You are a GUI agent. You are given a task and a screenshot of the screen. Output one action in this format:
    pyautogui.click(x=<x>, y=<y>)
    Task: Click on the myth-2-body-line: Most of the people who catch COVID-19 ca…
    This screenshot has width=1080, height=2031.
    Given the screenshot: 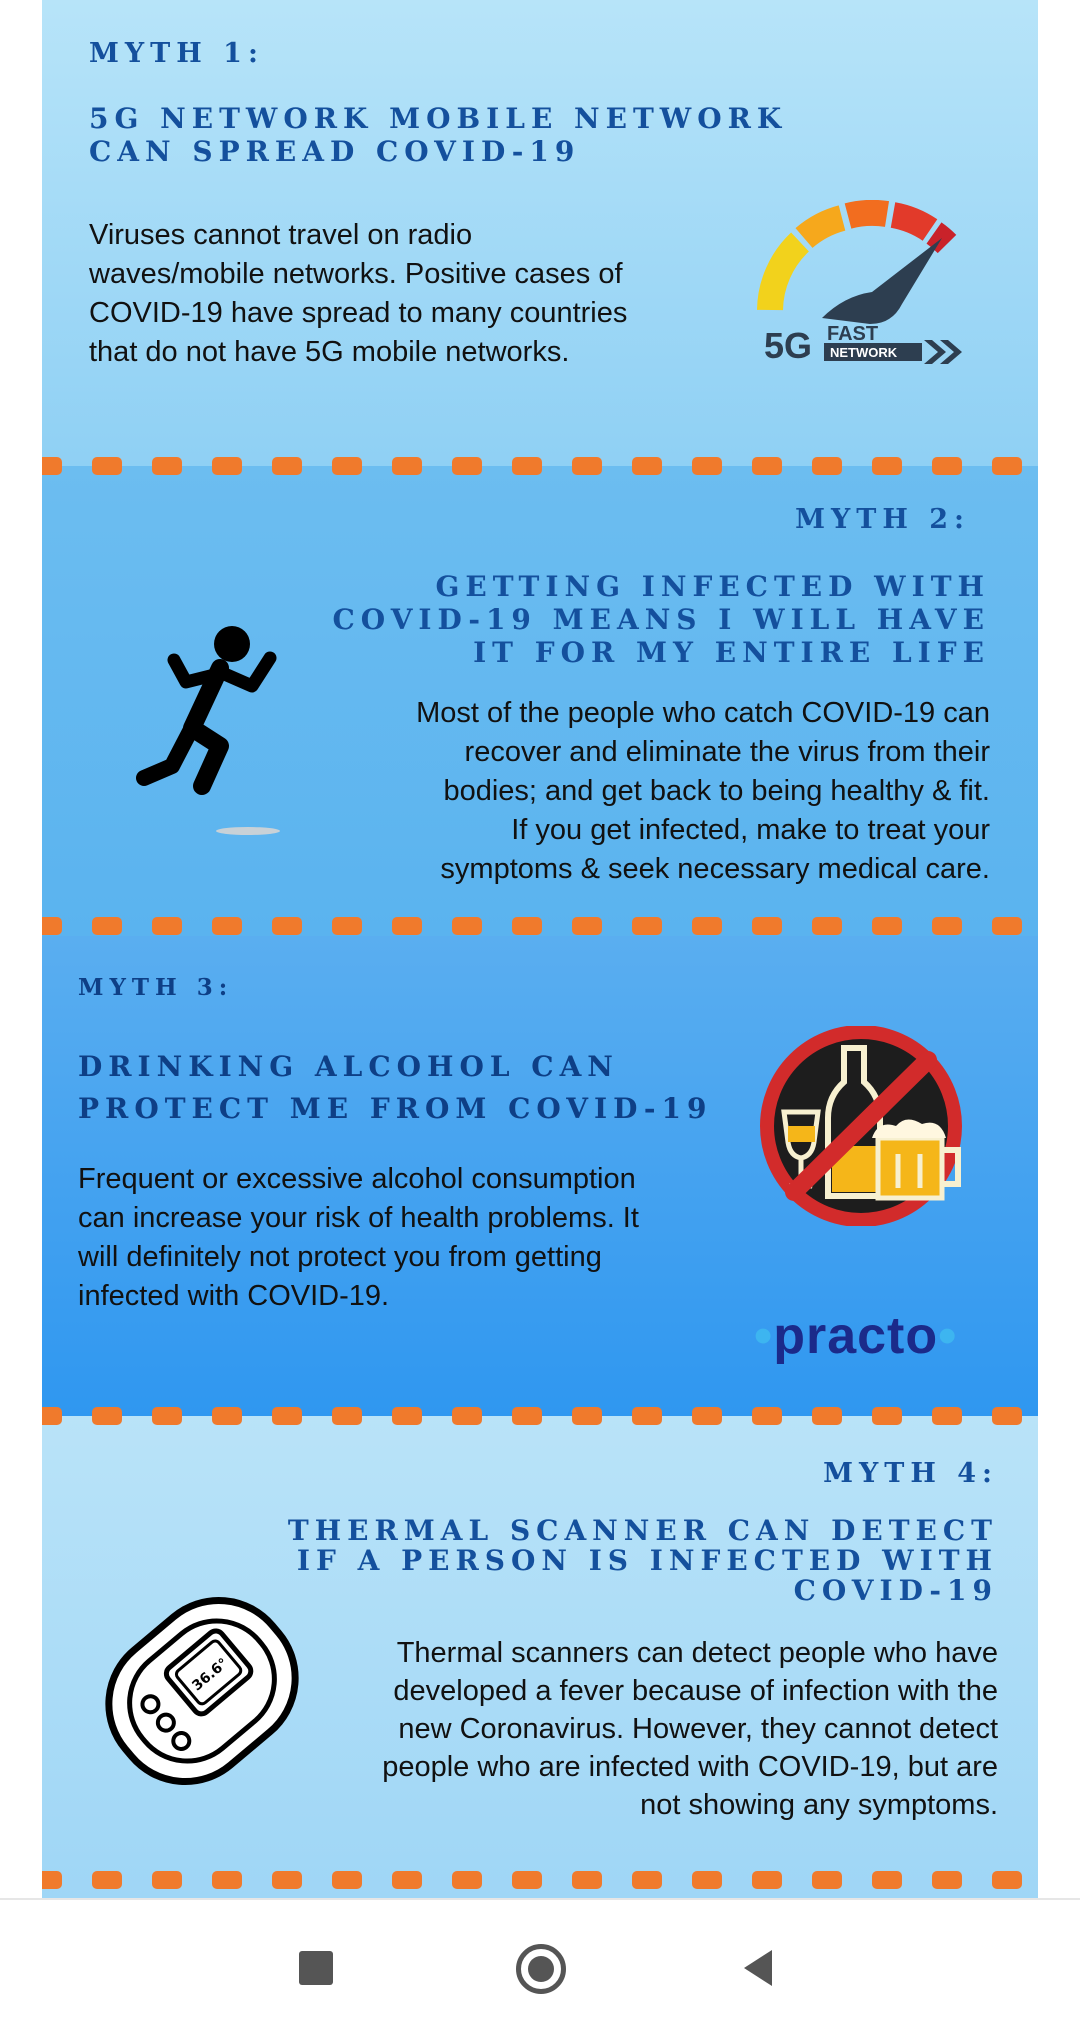 What is the action you would take?
    pyautogui.click(x=703, y=713)
    